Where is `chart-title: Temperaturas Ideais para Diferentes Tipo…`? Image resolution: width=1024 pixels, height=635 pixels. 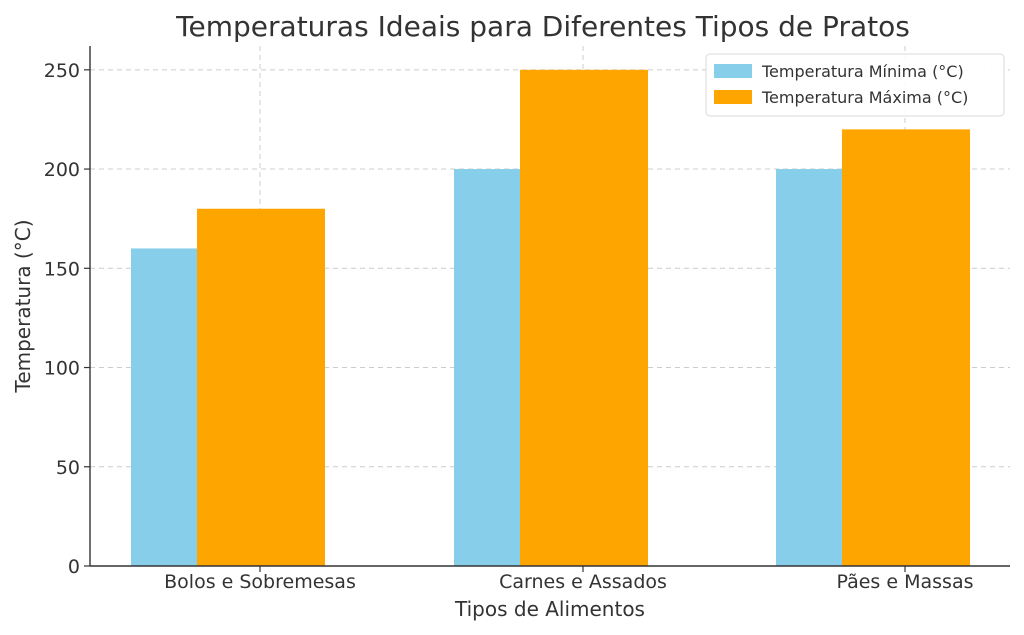 chart-title: Temperaturas Ideais para Diferentes Tipo… is located at coordinates (542, 26).